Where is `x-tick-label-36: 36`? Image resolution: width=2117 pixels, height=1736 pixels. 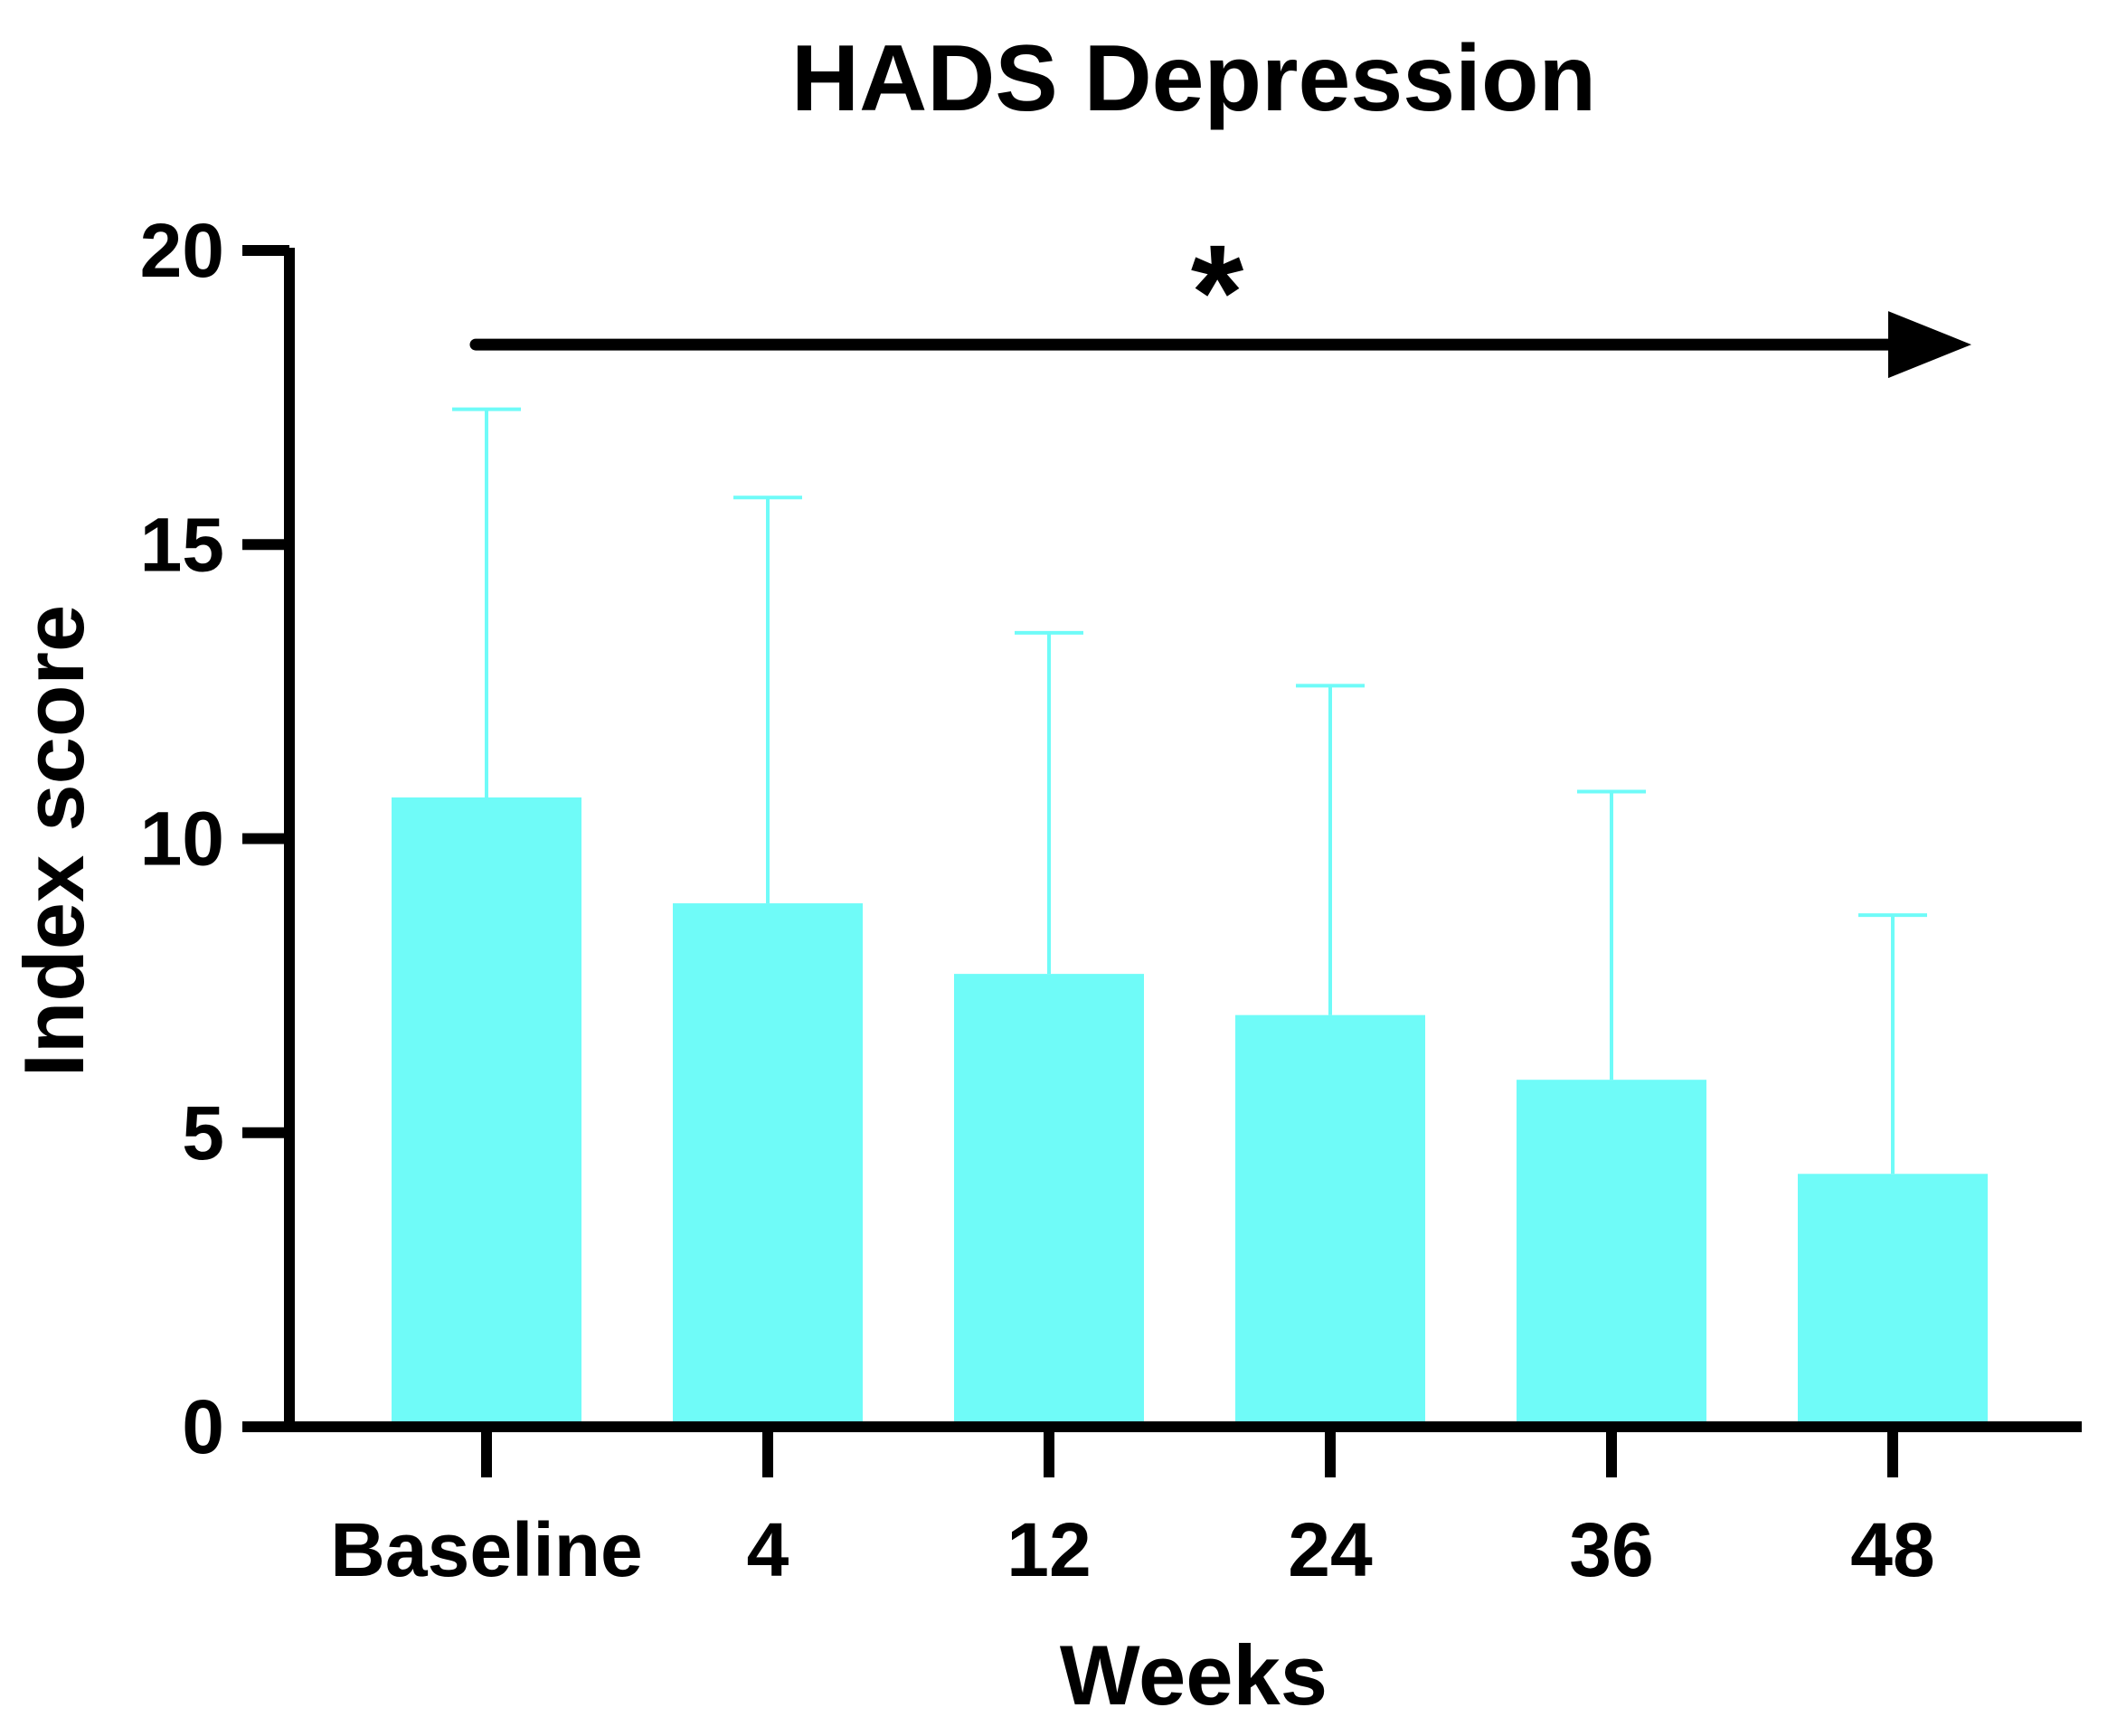 x-tick-label-36: 36 is located at coordinates (1611, 1550).